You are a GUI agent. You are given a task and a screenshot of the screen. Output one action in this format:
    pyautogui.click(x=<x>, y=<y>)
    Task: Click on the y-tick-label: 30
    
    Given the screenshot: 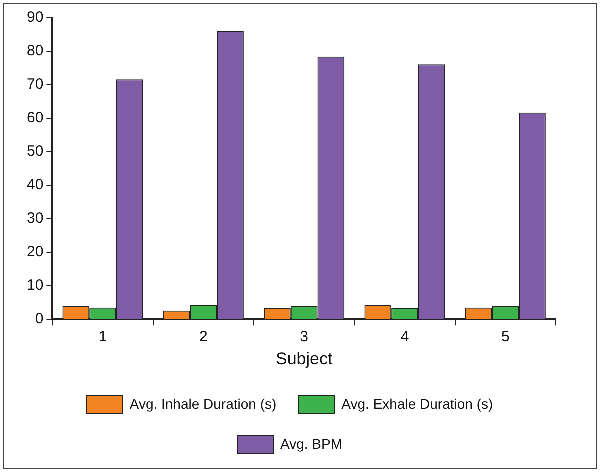 What is the action you would take?
    pyautogui.click(x=35, y=219)
    